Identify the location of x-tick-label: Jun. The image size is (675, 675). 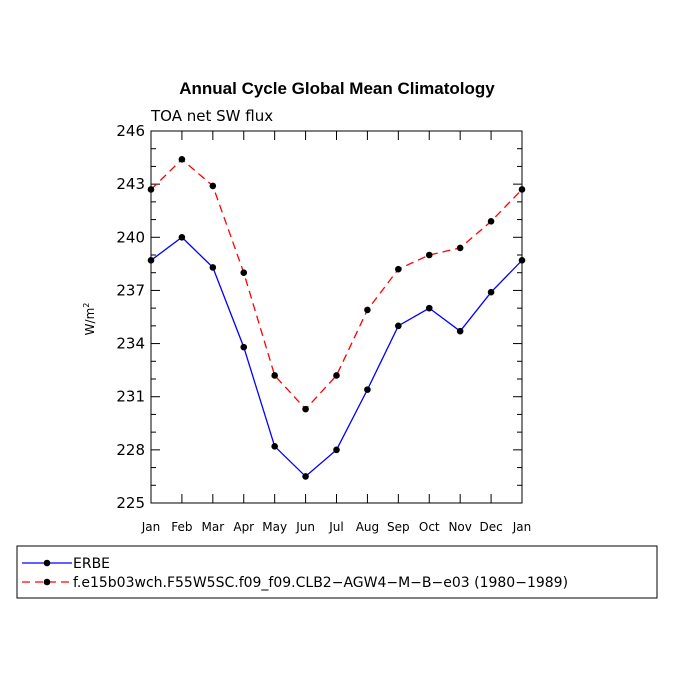
(305, 527).